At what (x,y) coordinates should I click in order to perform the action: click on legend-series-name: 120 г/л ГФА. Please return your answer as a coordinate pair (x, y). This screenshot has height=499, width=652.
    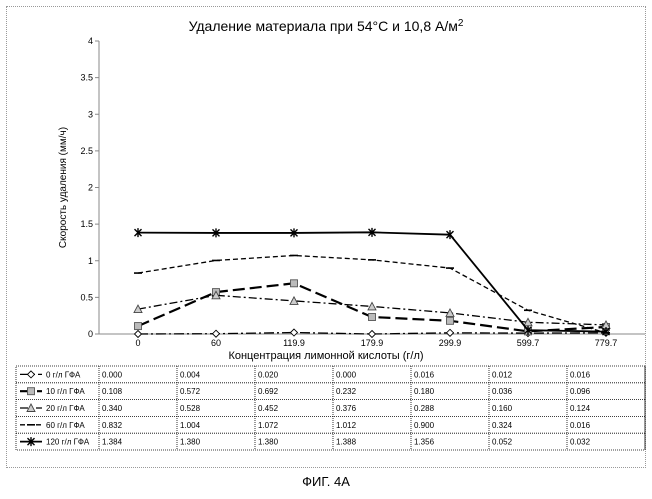
    Looking at the image, I should click on (68, 442).